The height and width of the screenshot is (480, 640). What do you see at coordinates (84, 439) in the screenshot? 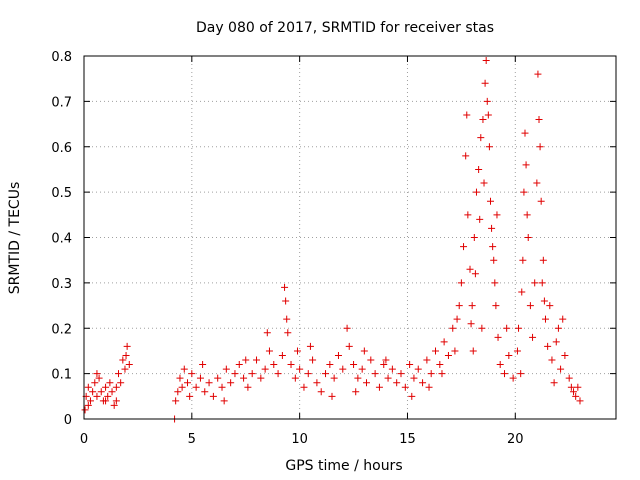
I see `x-tick-label: 0` at bounding box center [84, 439].